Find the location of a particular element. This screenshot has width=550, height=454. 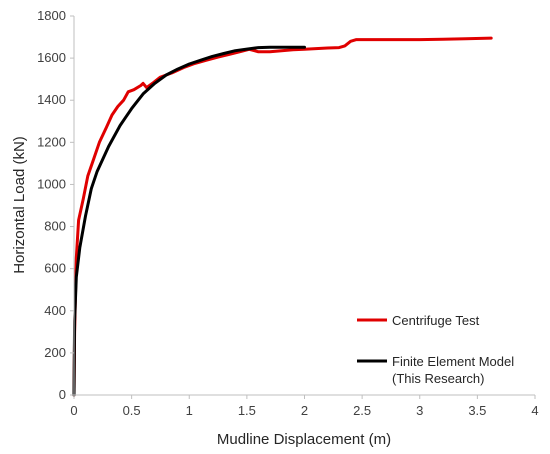

y-axis-title: Horizontal Load (kN) is located at coordinates (19, 205).